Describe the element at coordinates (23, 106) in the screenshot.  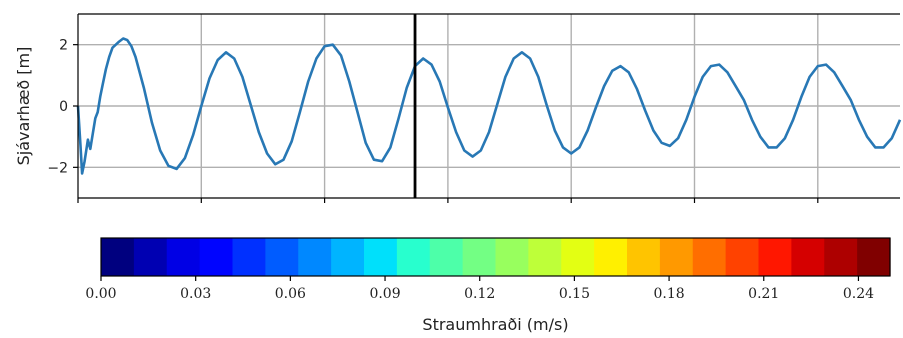
I see `y-axis-title: Sjávarhæð [m]` at that location.